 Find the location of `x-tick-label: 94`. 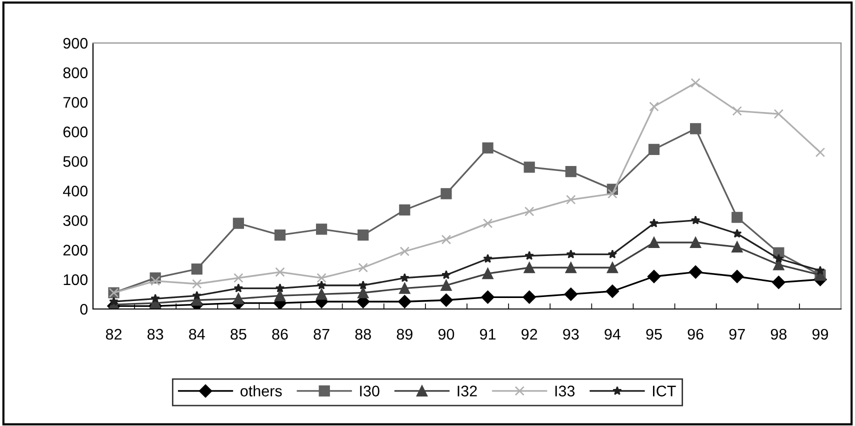

x-tick-label: 94 is located at coordinates (612, 334).